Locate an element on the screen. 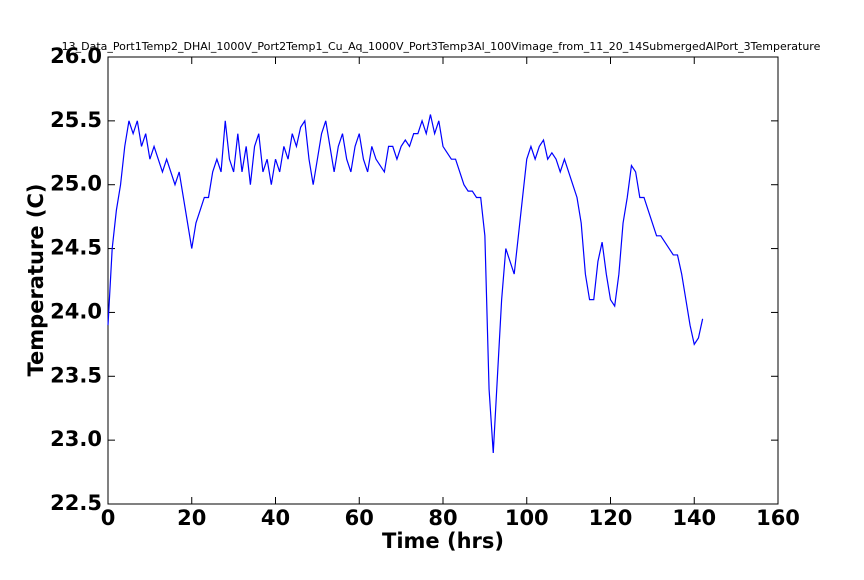 This screenshot has width=864, height=580. y-tick-label: 23.0 is located at coordinates (76, 439).